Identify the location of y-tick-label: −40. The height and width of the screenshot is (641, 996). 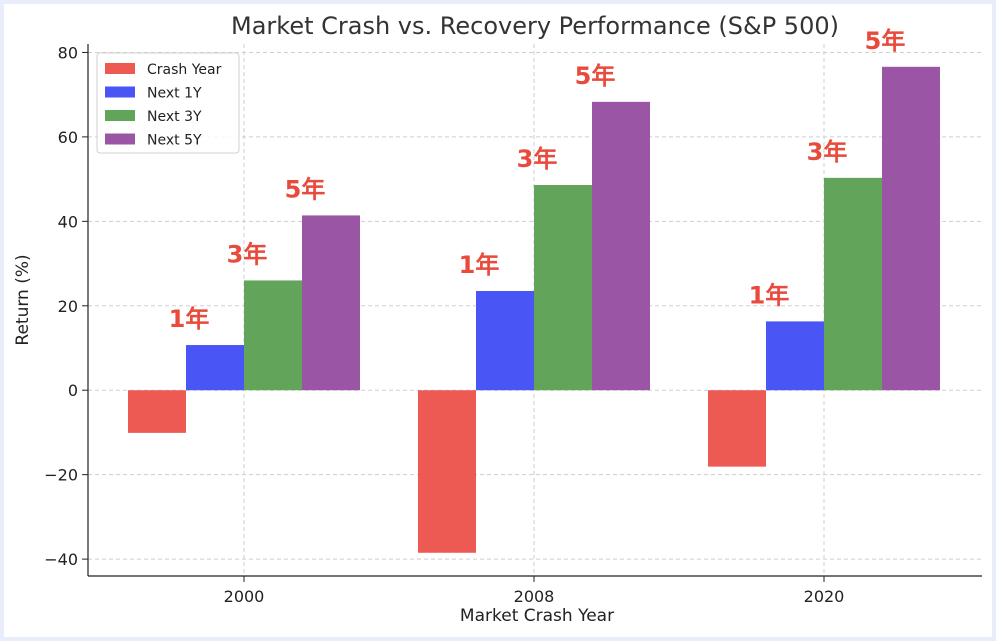
(61, 559).